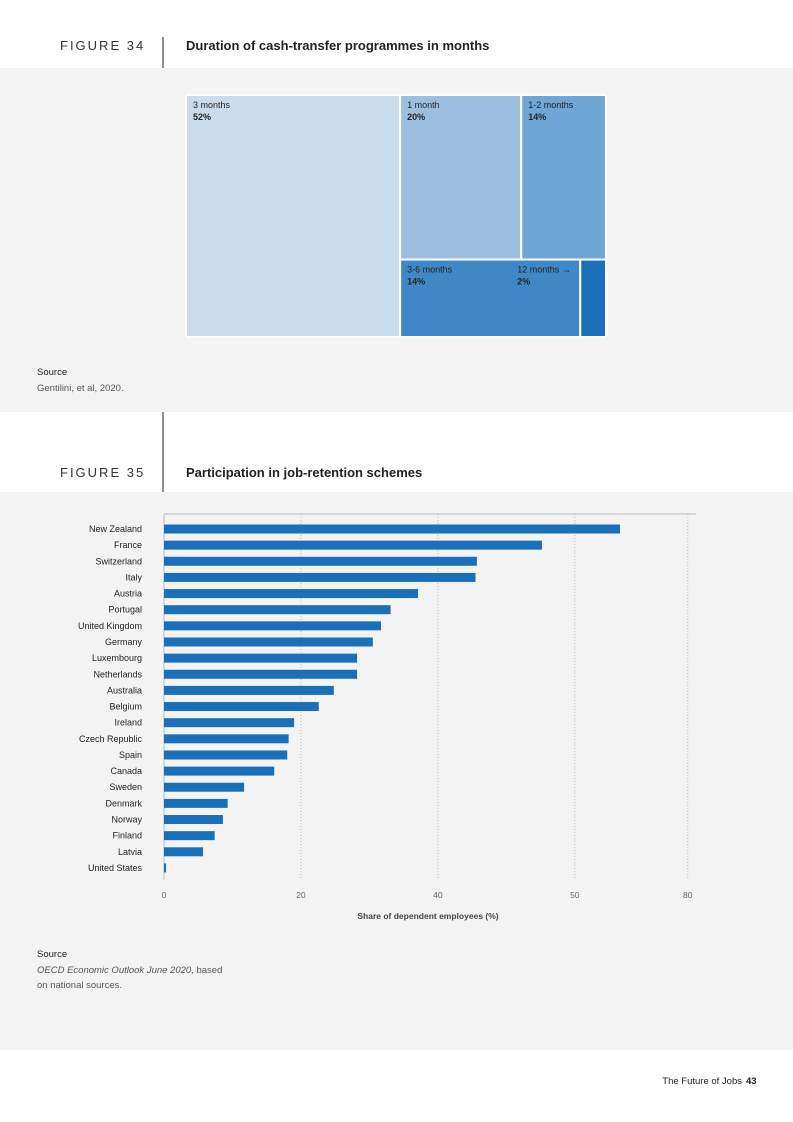  Describe the element at coordinates (126, 771) in the screenshot. I see `category-label: Canada` at that location.